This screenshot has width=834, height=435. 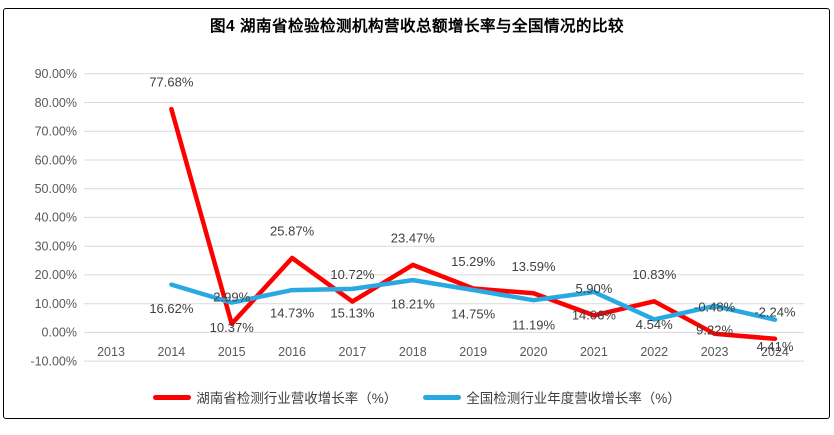 I want to click on national-line-swatch, so click(x=442, y=397).